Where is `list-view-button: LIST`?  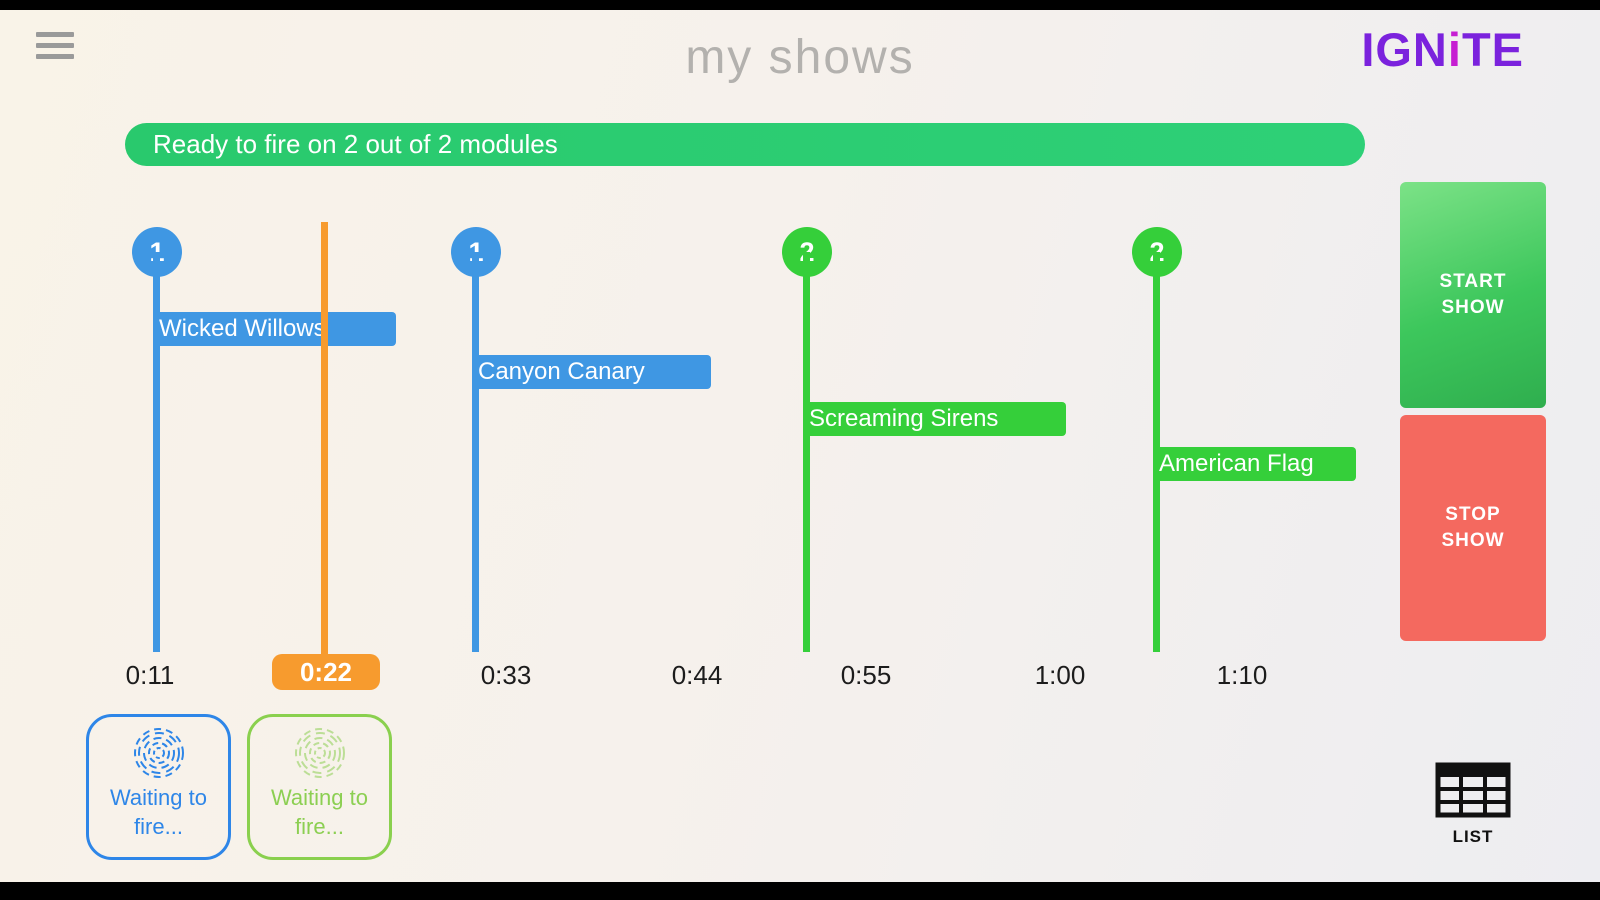 list-view-button: LIST is located at coordinates (1473, 804).